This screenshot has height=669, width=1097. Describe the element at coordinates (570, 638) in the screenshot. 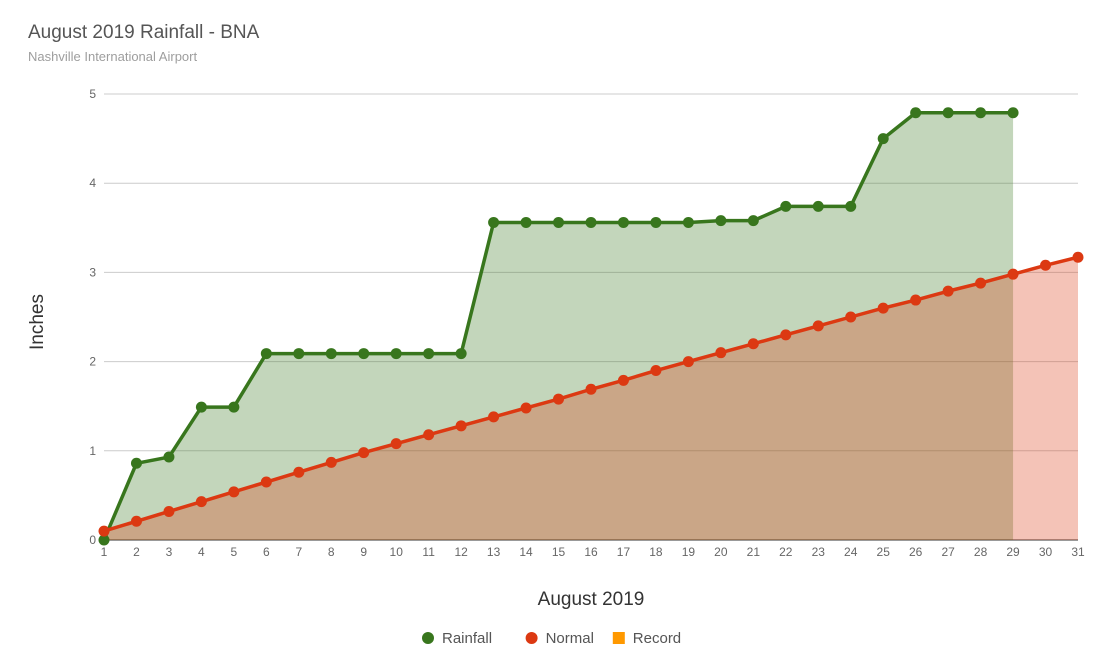

I see `legend-normal-label: Normal` at that location.